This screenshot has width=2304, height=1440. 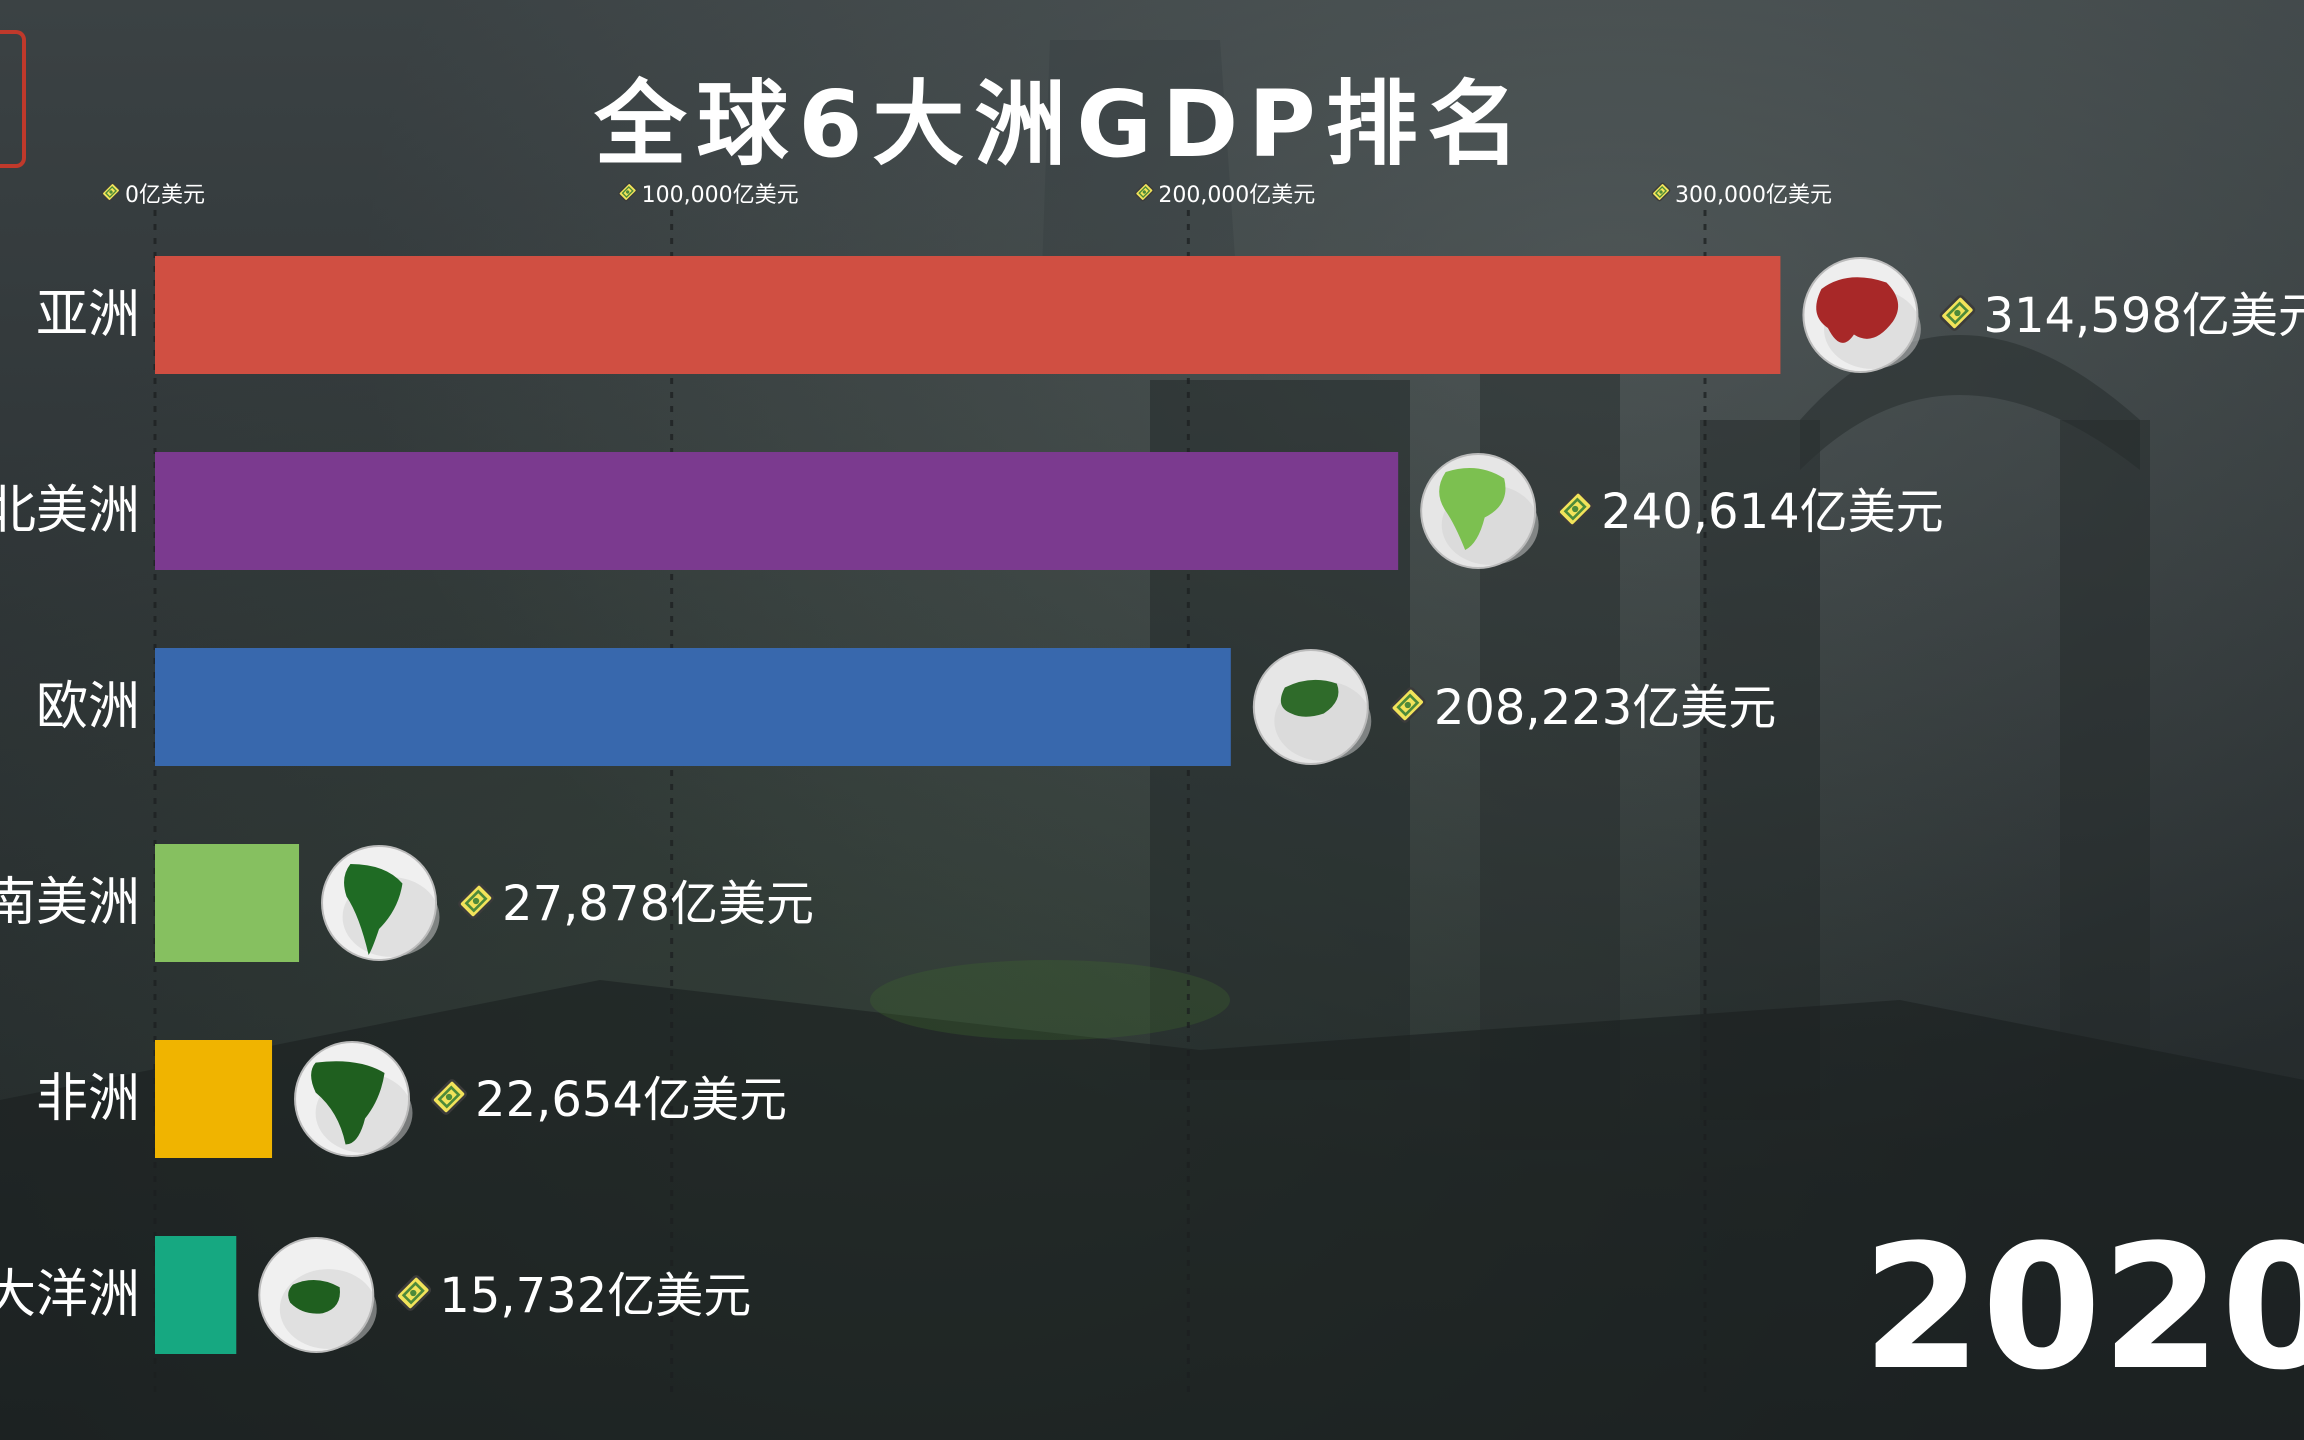 What do you see at coordinates (1861, 315) in the screenshot?
I see `globe-asia-icon` at bounding box center [1861, 315].